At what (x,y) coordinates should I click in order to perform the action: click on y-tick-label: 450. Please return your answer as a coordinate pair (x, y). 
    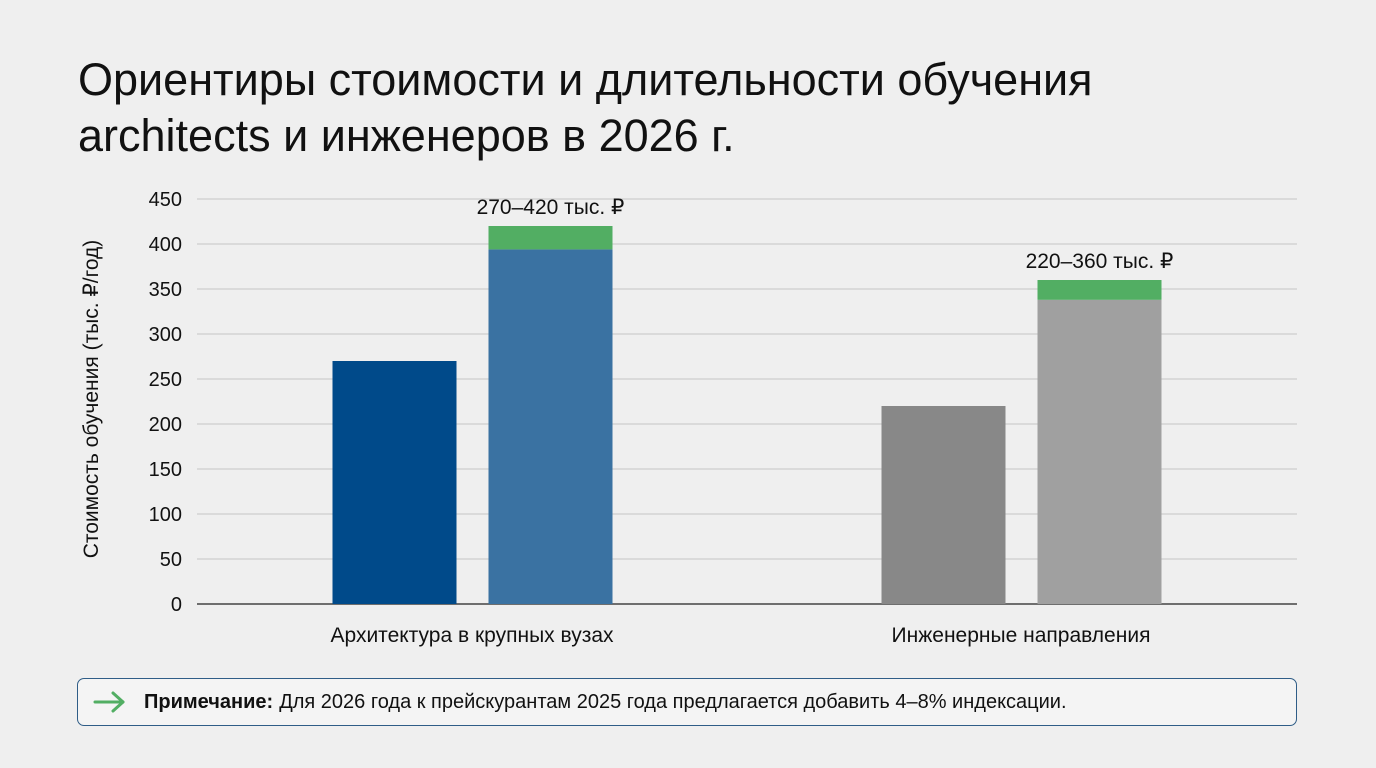
    Looking at the image, I should click on (165, 200).